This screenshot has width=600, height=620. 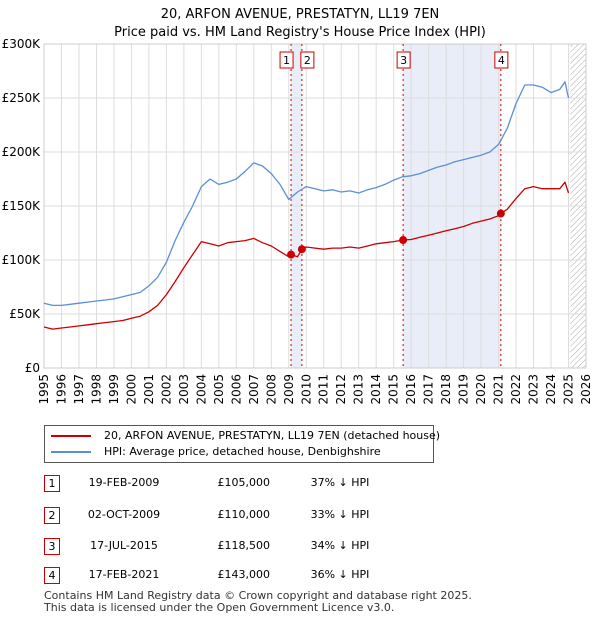 I want to click on x-tick-label: 2006, so click(x=236, y=389).